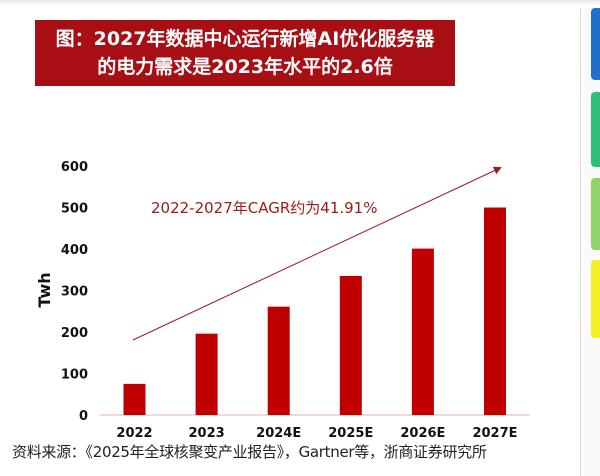 The height and width of the screenshot is (476, 600). Describe the element at coordinates (595, 214) in the screenshot. I see `light-green-swatch` at that location.